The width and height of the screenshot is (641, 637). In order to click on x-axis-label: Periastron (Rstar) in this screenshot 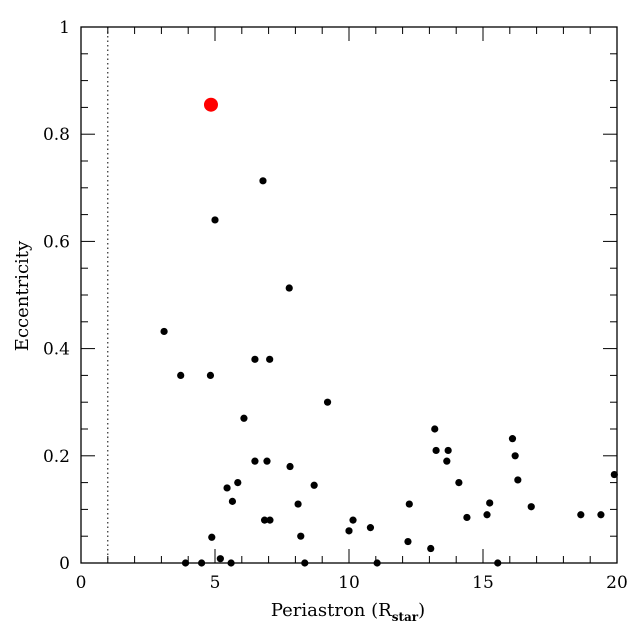, I will do `click(348, 612)`.